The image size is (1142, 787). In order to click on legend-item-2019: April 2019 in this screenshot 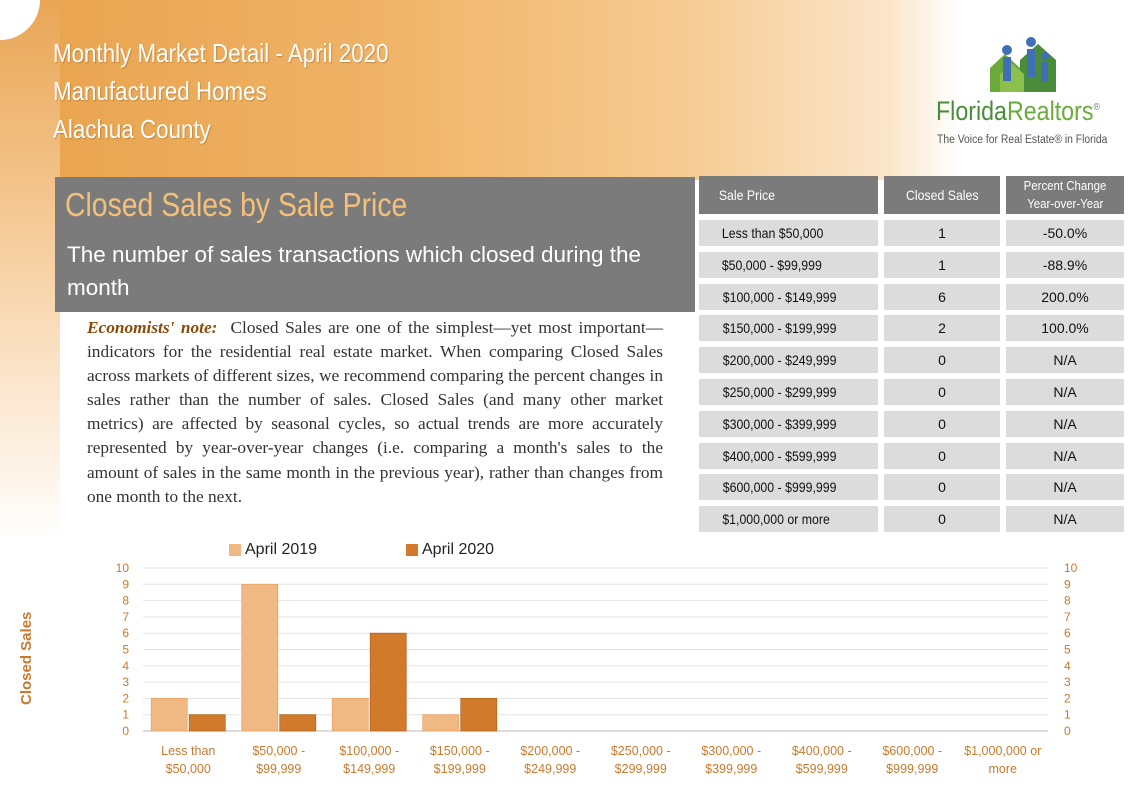, I will do `click(273, 550)`.